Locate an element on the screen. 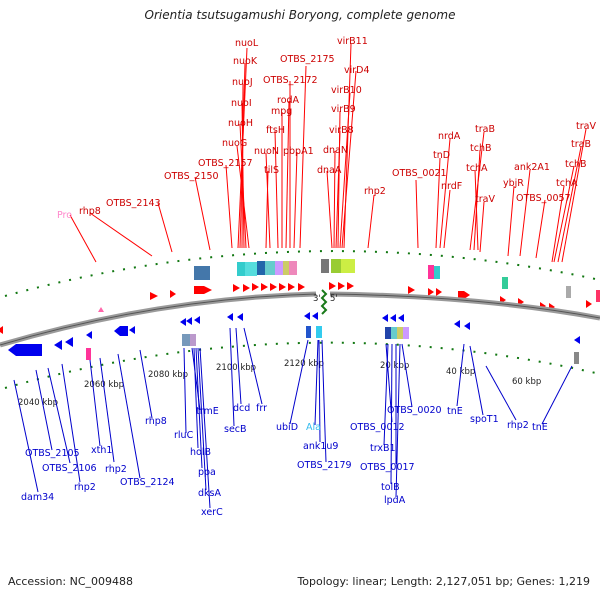 Image resolution: width=600 pixels, height=600 pixels. gene-label: nrdA is located at coordinates (449, 136).